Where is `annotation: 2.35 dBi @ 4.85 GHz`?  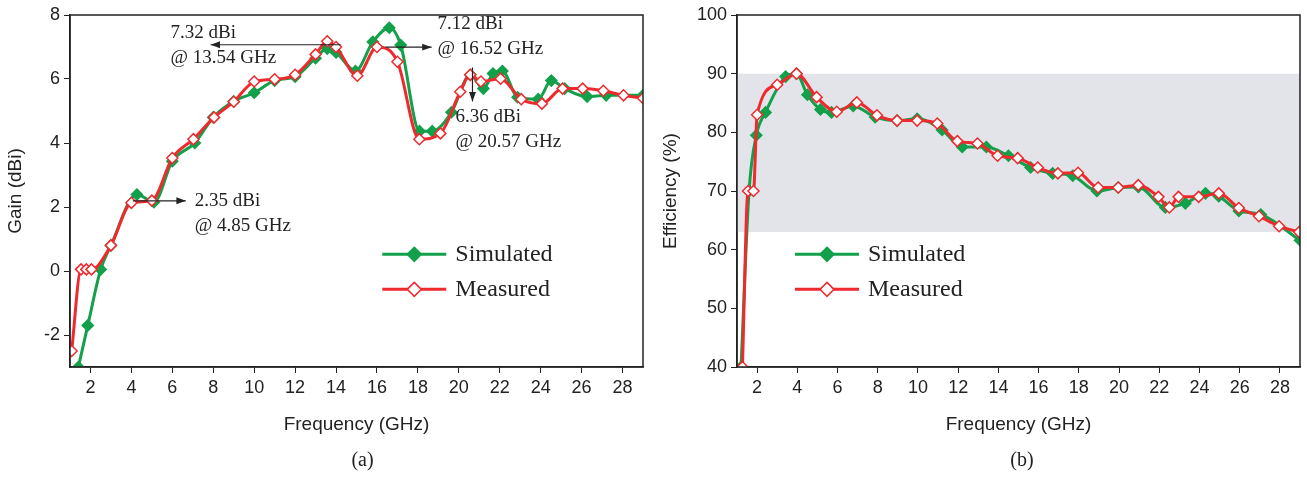 annotation: 2.35 dBi @ 4.85 GHz is located at coordinates (242, 211).